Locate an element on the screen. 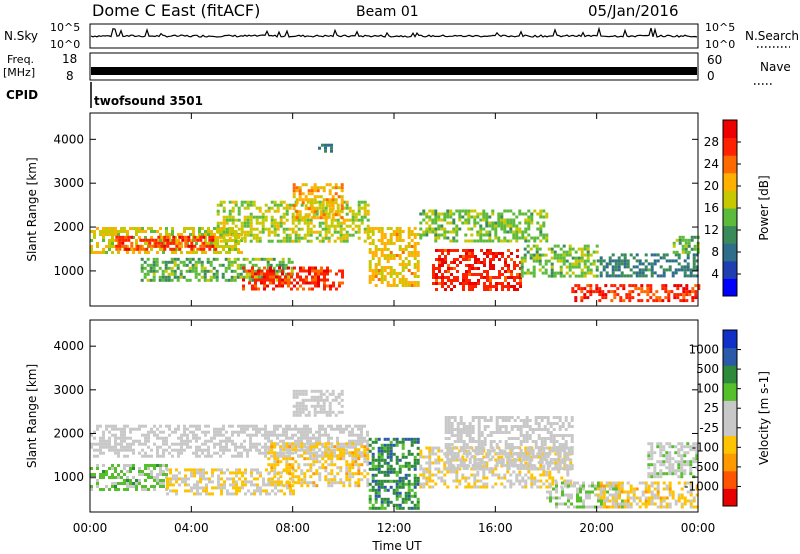 This screenshot has width=800, height=554. x-tick-label: 12:00 is located at coordinates (394, 528).